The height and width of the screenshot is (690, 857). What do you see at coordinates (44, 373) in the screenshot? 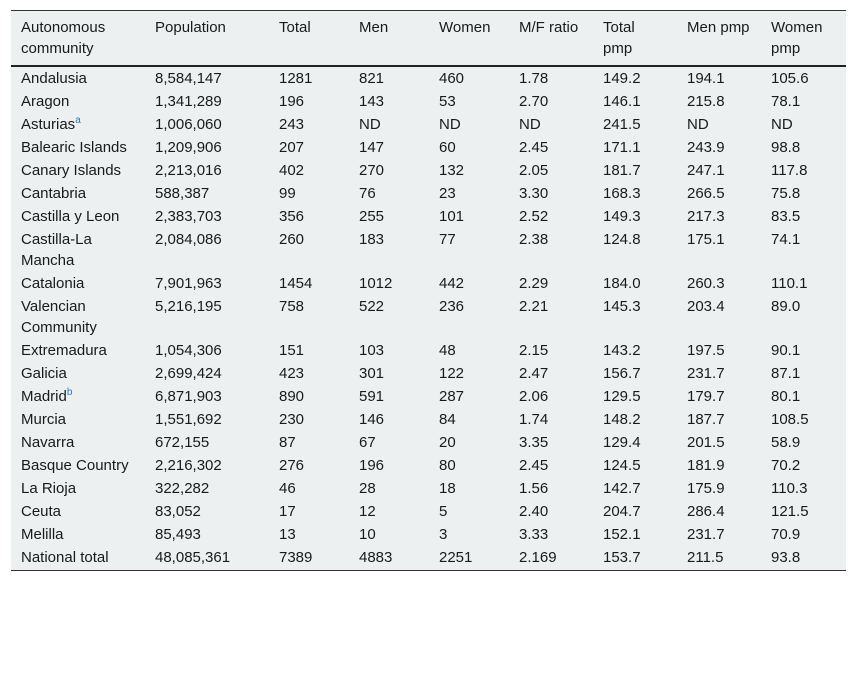
I see `cell-value: Galicia` at bounding box center [44, 373].